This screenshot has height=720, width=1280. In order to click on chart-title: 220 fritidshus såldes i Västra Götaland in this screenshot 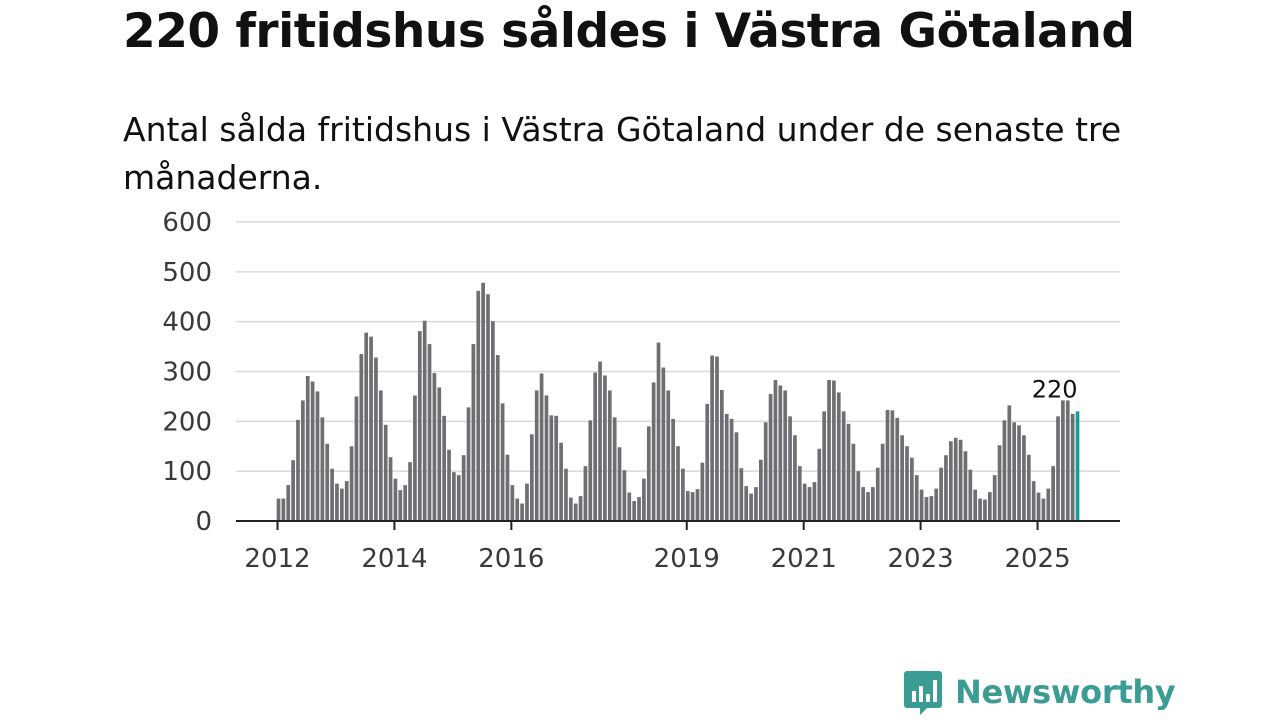, I will do `click(629, 31)`.